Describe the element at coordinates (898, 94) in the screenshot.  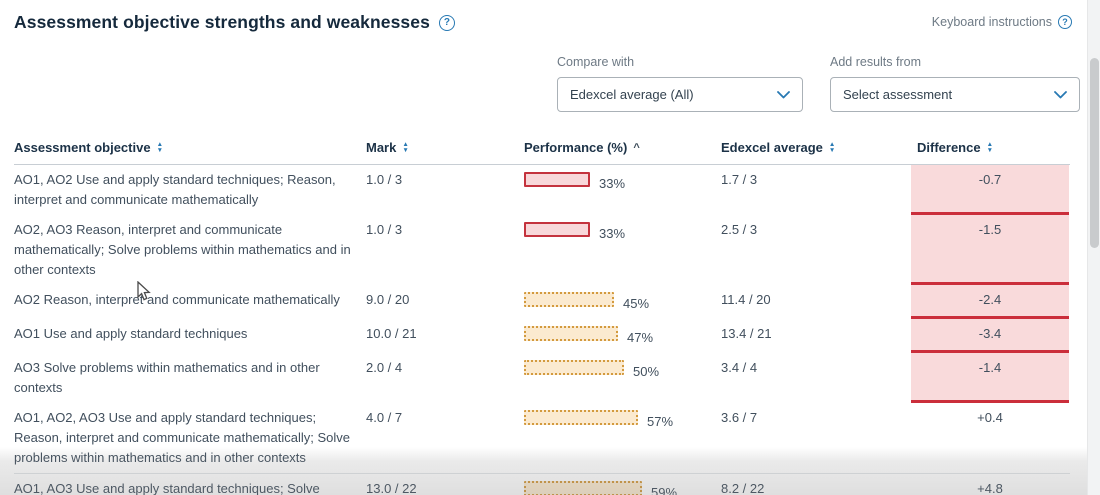
I see `add-results-value: Select assessment` at that location.